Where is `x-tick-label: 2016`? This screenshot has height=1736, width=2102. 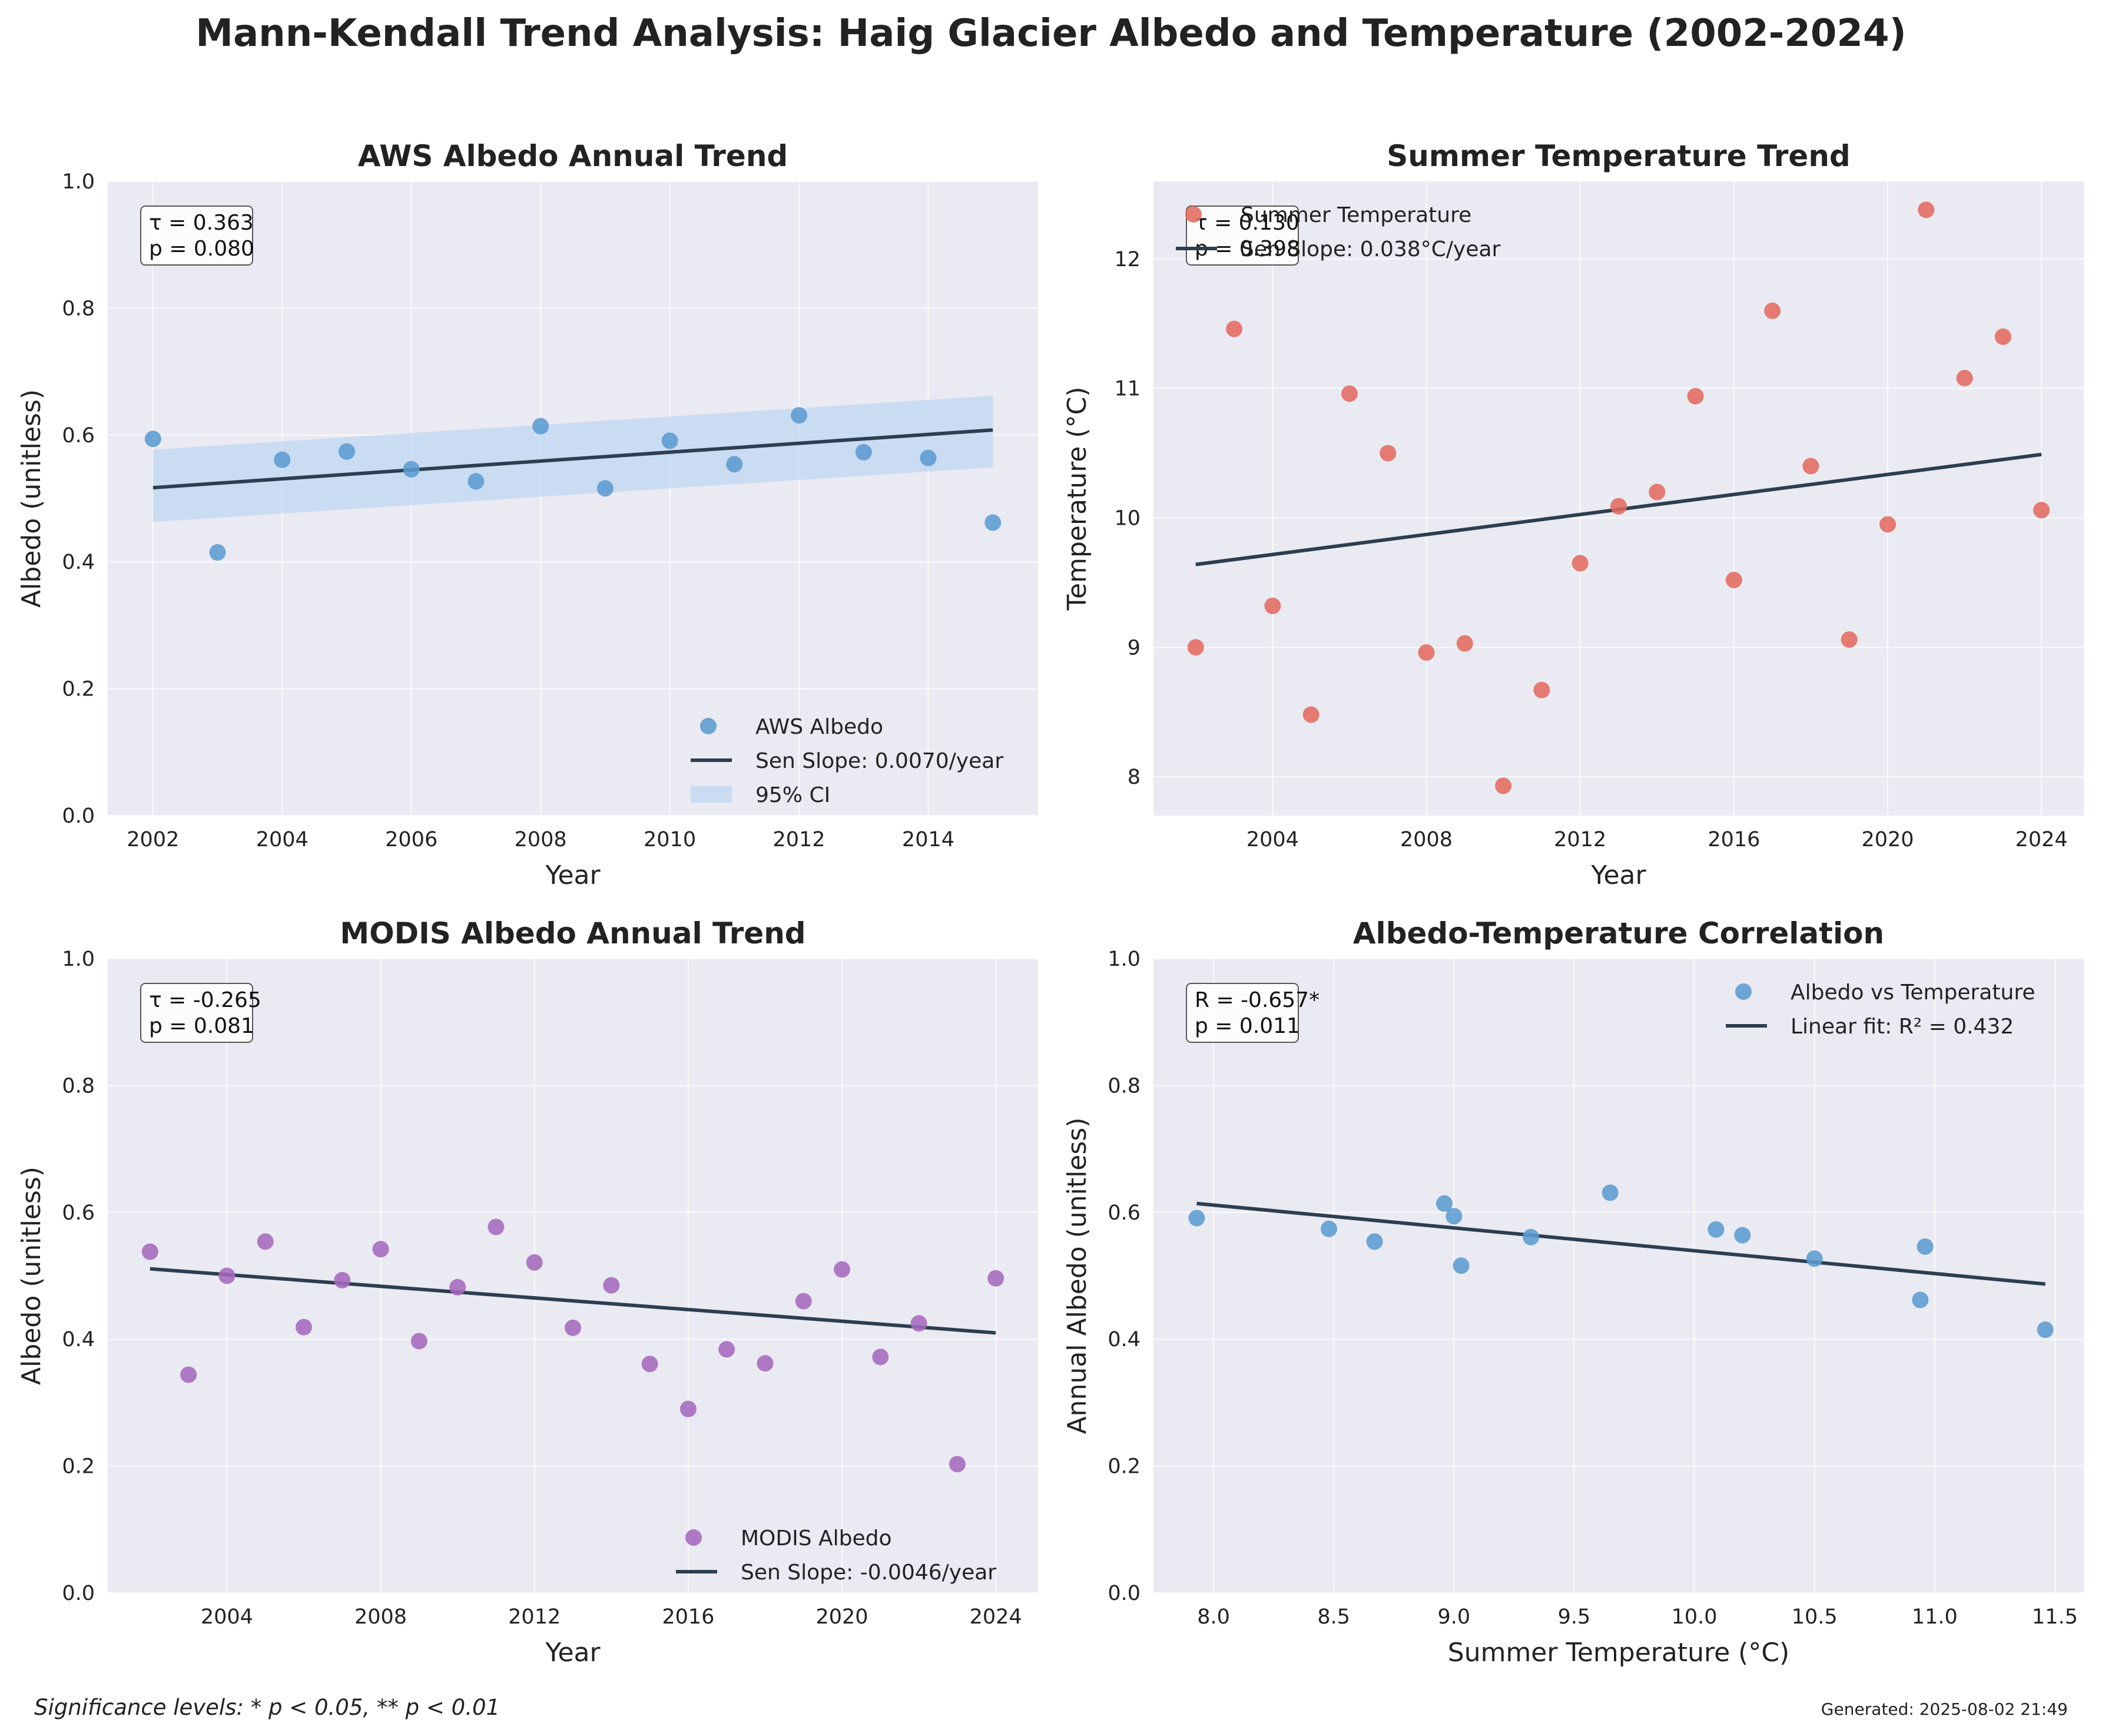 x-tick-label: 2016 is located at coordinates (1734, 840).